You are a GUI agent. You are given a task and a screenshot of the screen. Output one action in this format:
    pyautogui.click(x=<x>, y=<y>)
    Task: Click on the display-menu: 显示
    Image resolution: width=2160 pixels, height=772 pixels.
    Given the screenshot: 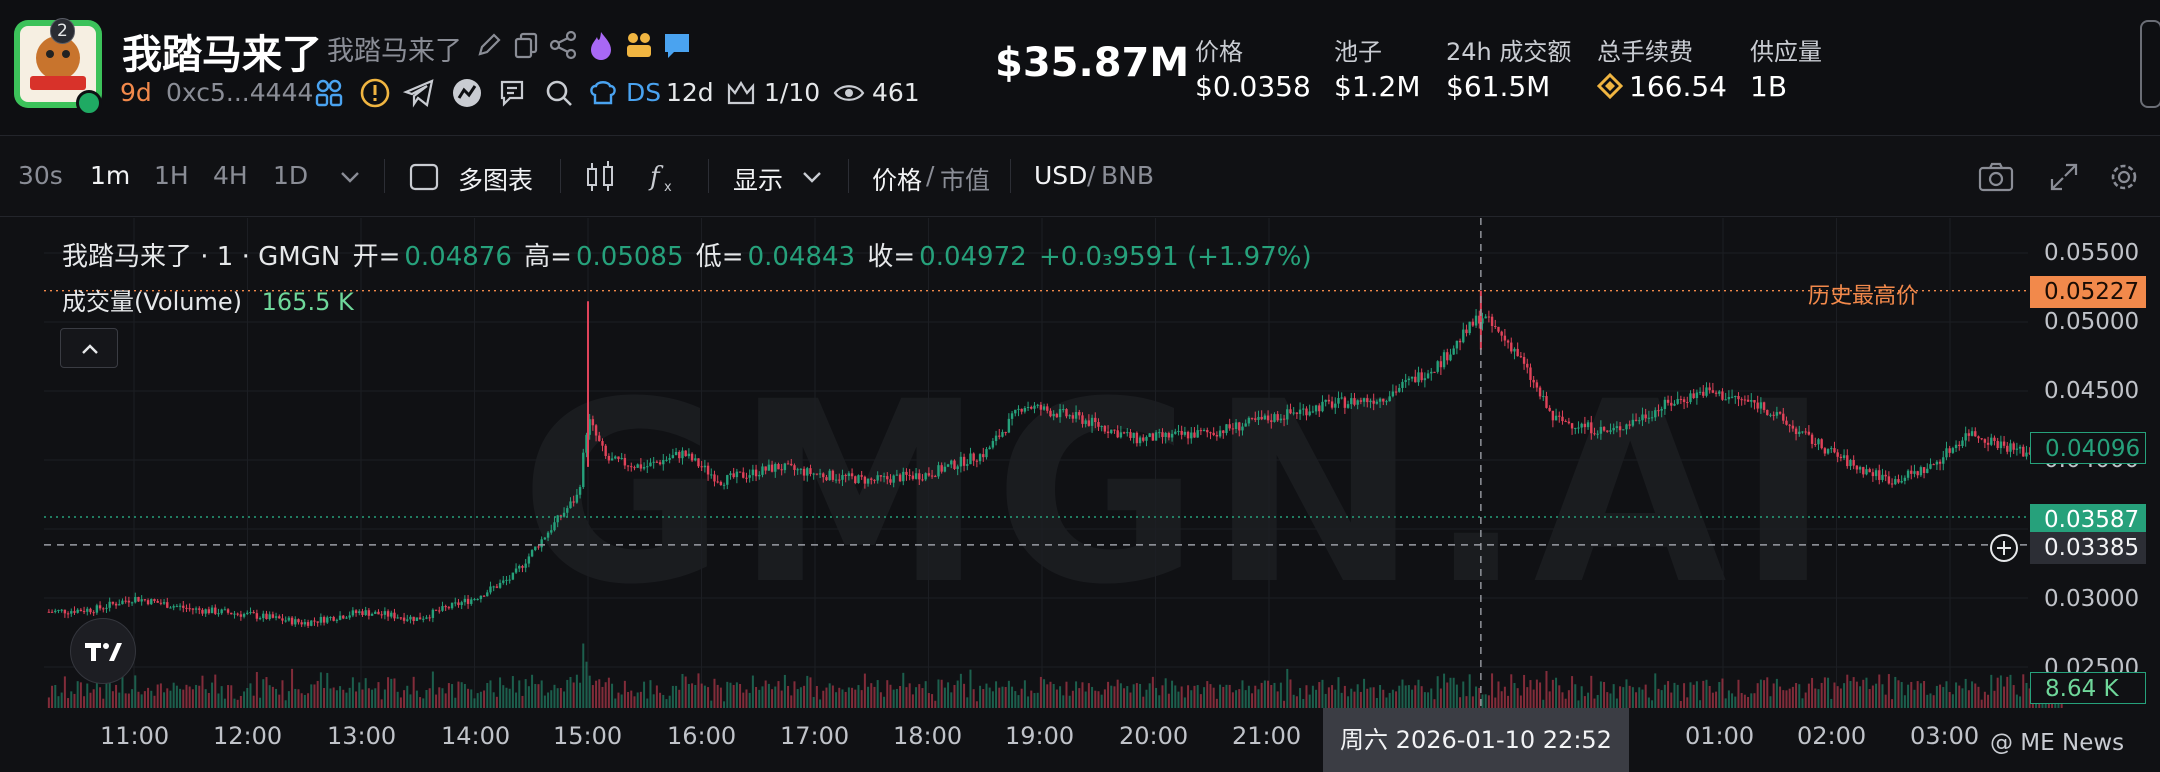 What is the action you would take?
    pyautogui.click(x=758, y=180)
    